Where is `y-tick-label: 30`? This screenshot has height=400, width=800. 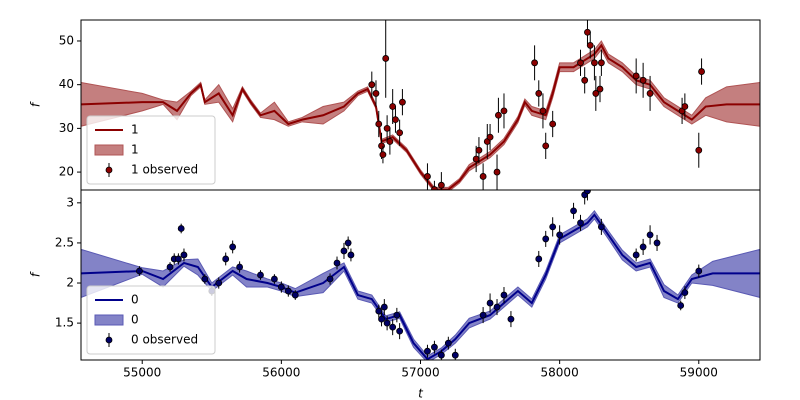 y-tick-label: 30 is located at coordinates (66, 128).